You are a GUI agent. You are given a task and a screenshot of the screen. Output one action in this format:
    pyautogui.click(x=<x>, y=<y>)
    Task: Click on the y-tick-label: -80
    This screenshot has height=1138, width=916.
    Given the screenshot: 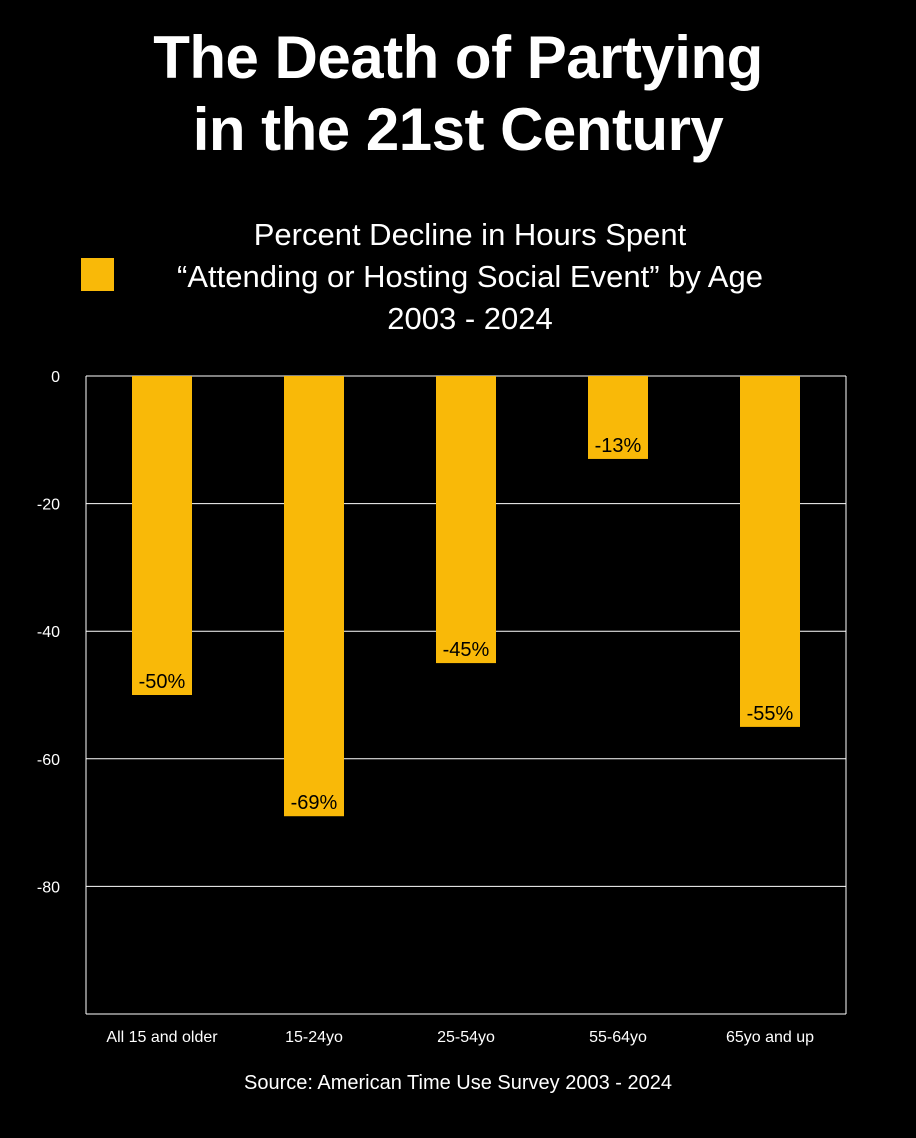 What is the action you would take?
    pyautogui.click(x=48, y=887)
    